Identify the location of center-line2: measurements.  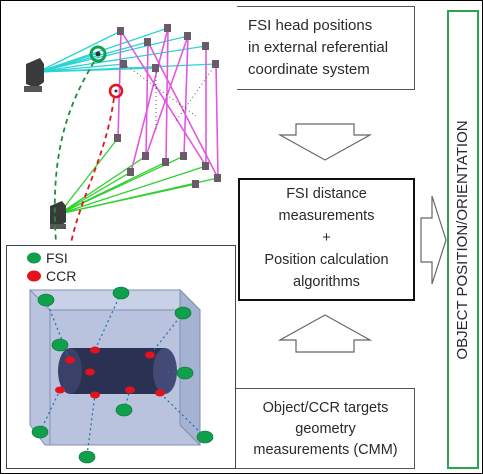
(326, 216).